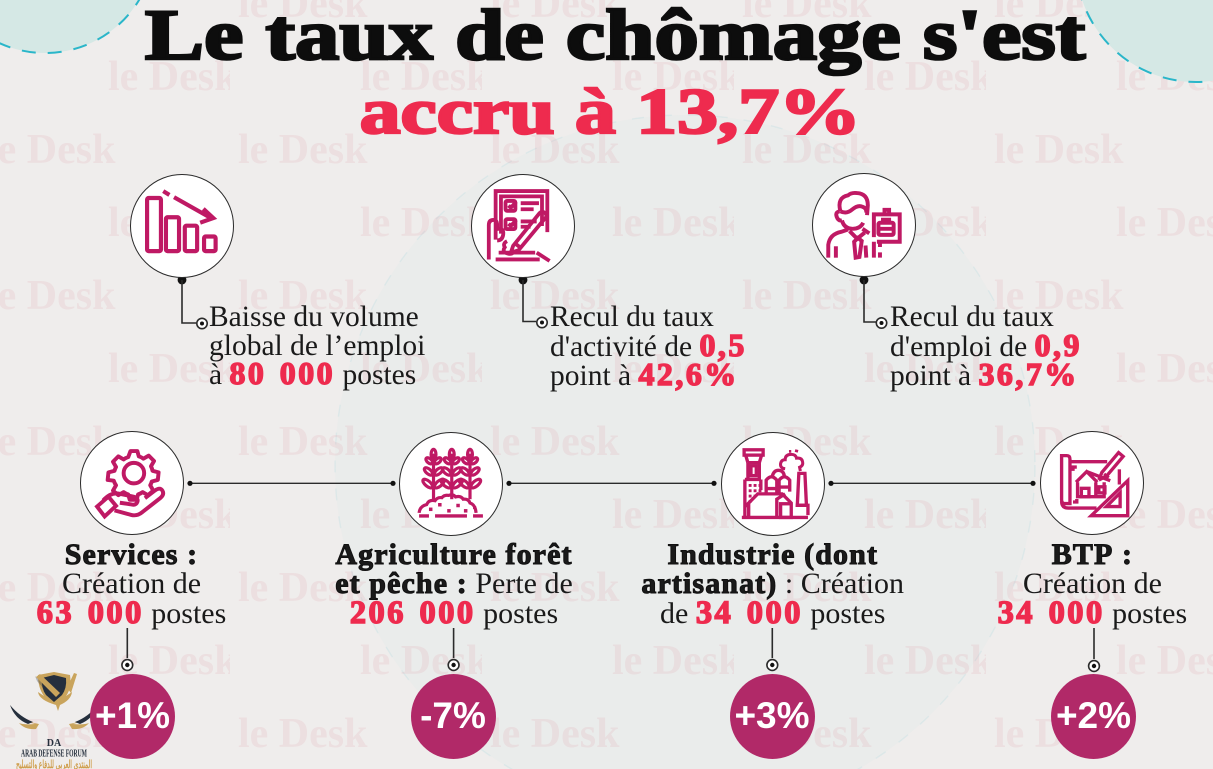  I want to click on svg-text: ARAB DEFENSE FORUM, so click(54, 754).